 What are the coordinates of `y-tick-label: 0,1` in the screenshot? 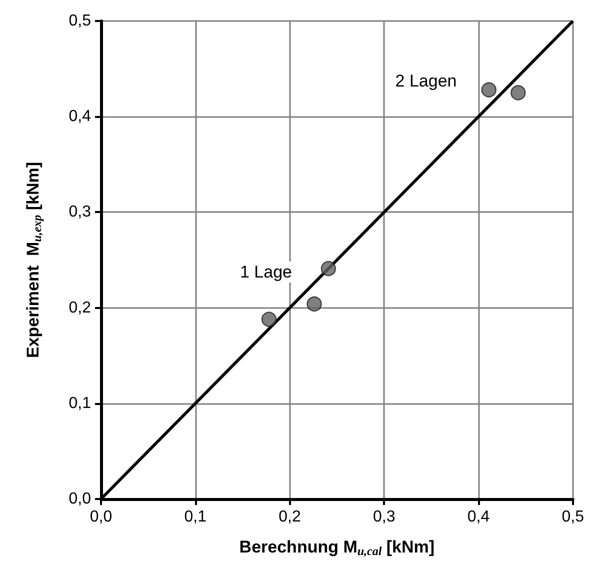 It's located at (80, 403).